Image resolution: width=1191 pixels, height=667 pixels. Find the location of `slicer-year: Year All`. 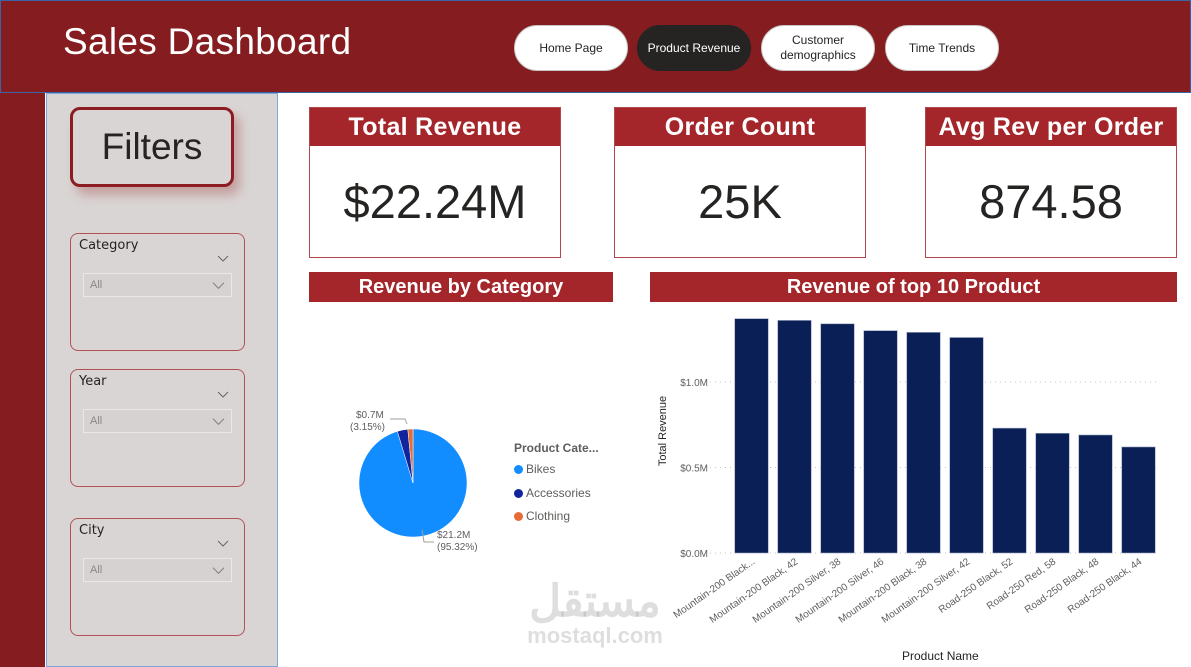

slicer-year: Year All is located at coordinates (157, 428).